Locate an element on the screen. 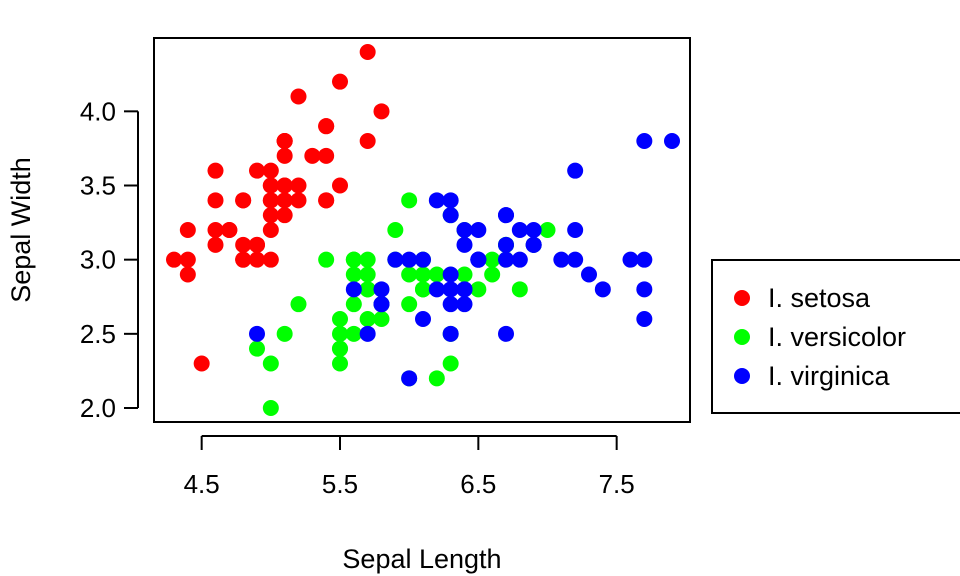  legend: I. setosa I. versicolor I. virginica is located at coordinates (835, 336).